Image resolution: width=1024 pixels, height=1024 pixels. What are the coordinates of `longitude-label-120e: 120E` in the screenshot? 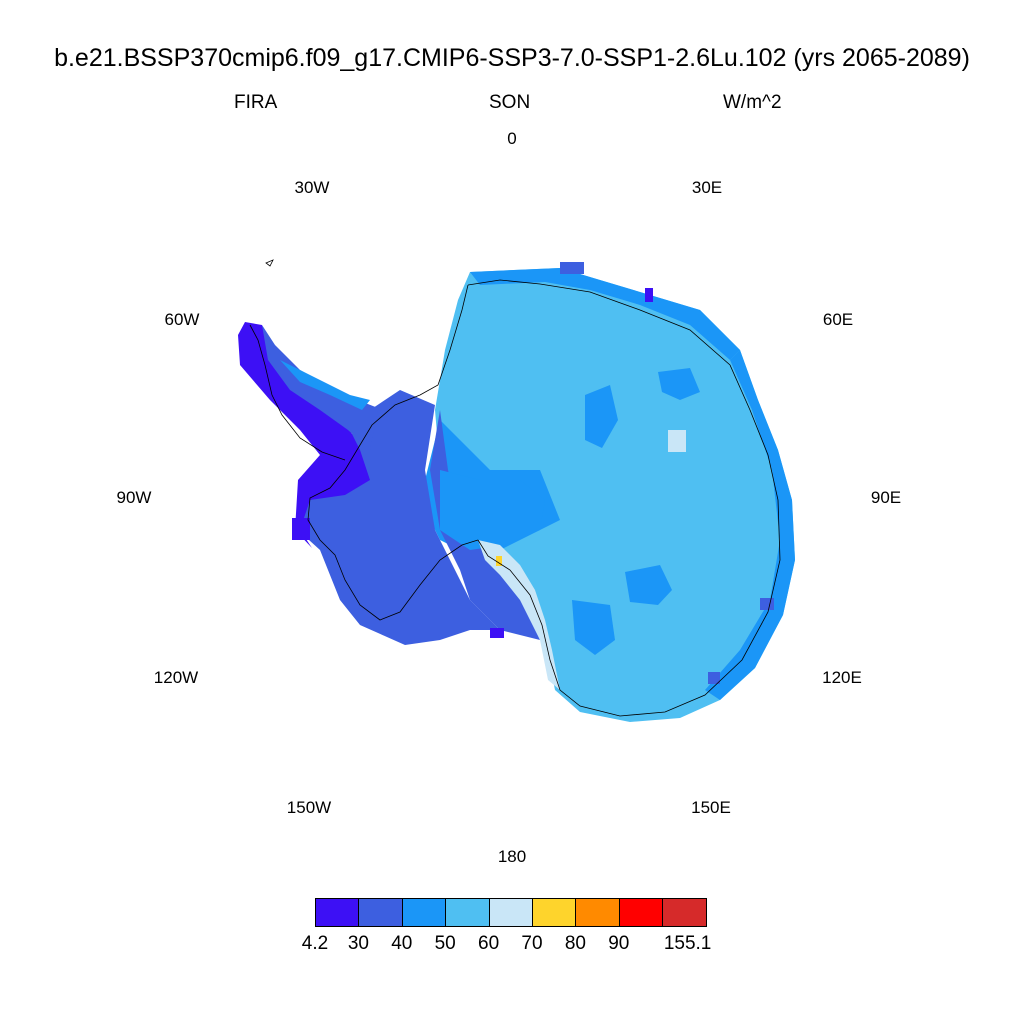 It's located at (842, 677).